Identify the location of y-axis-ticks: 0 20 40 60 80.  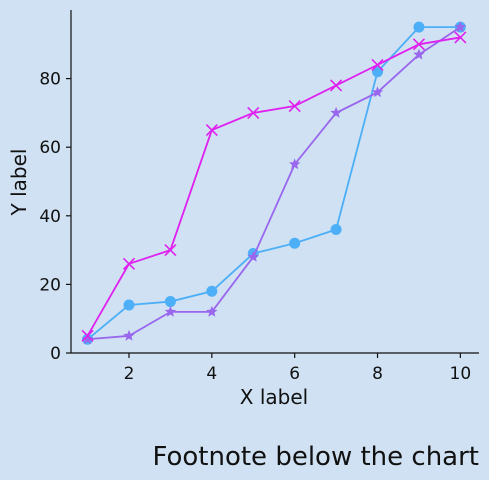
(55, 217).